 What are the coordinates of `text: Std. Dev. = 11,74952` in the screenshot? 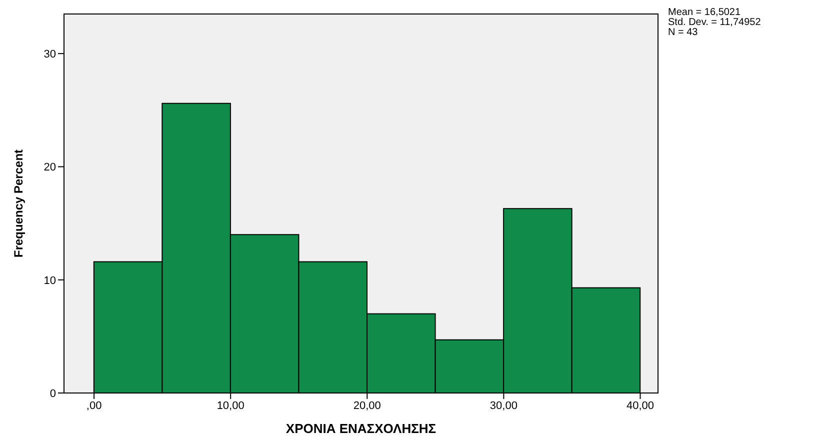 It's located at (714, 22).